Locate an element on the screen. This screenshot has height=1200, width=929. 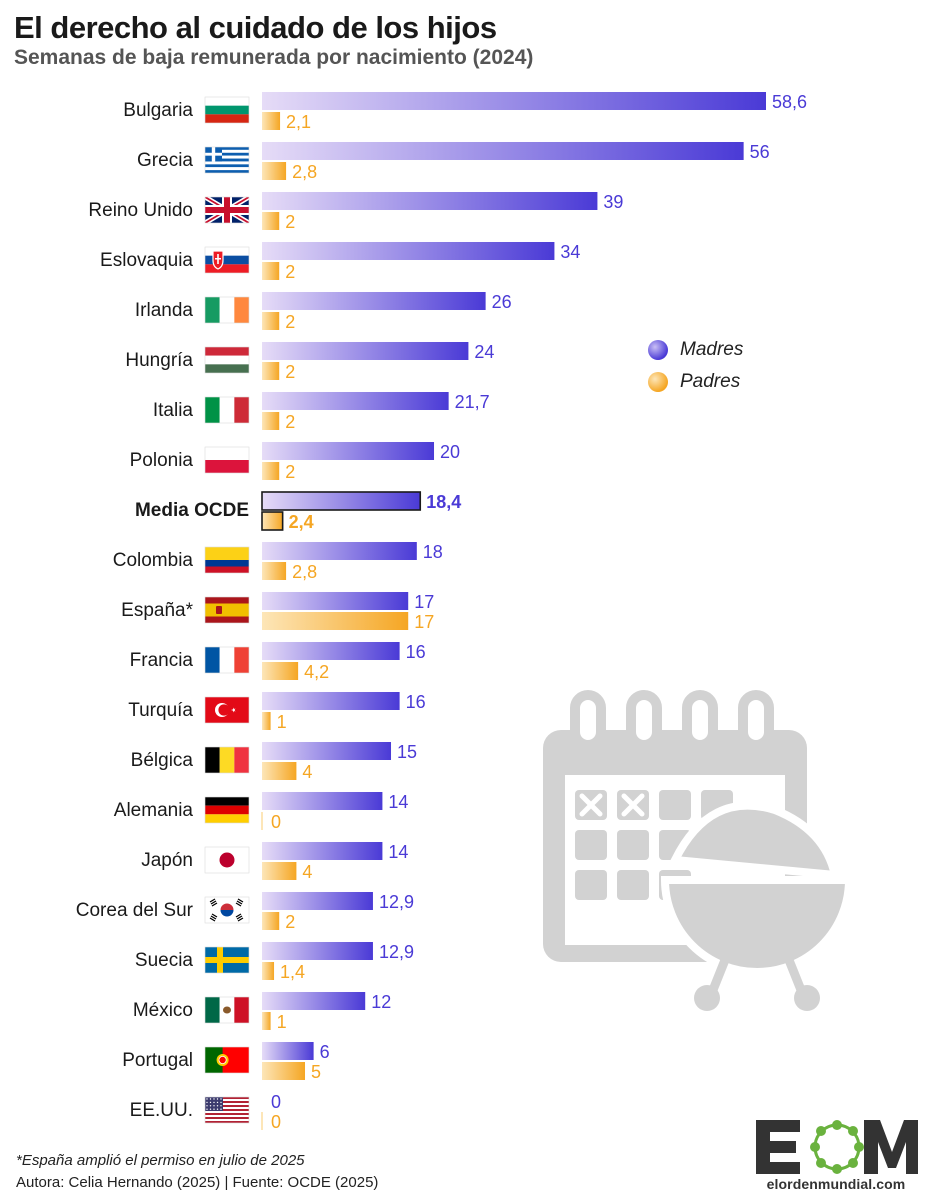
chart-row-14: Alemania 14 0 is located at coordinates (261, 812).